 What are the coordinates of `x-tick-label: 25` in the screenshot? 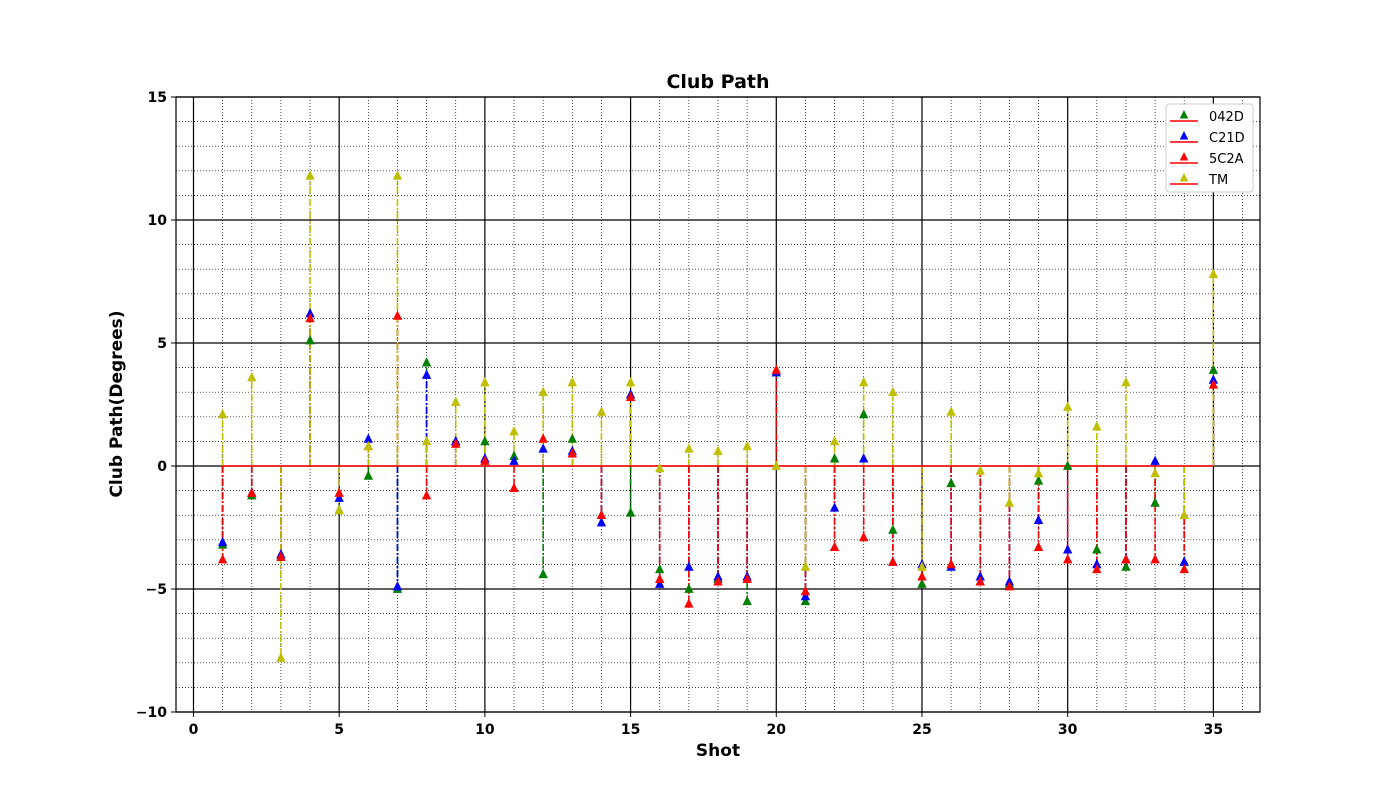 It's located at (921, 730).